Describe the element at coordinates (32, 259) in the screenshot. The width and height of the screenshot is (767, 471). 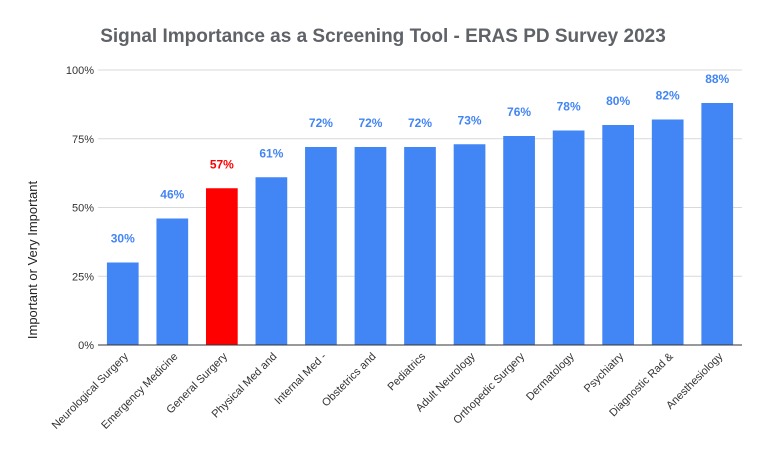
I see `y-axis-label: Important or Very Important` at that location.